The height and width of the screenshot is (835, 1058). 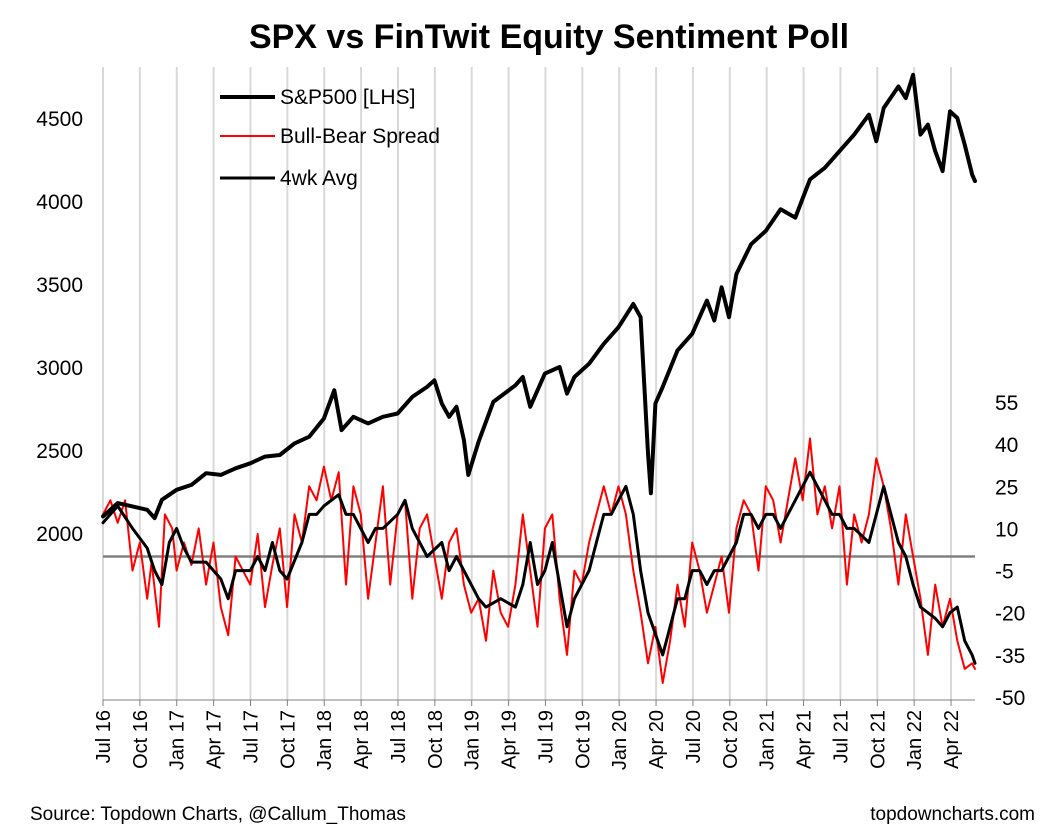 What do you see at coordinates (362, 739) in the screenshot?
I see `x-tick-label: Apr 18` at bounding box center [362, 739].